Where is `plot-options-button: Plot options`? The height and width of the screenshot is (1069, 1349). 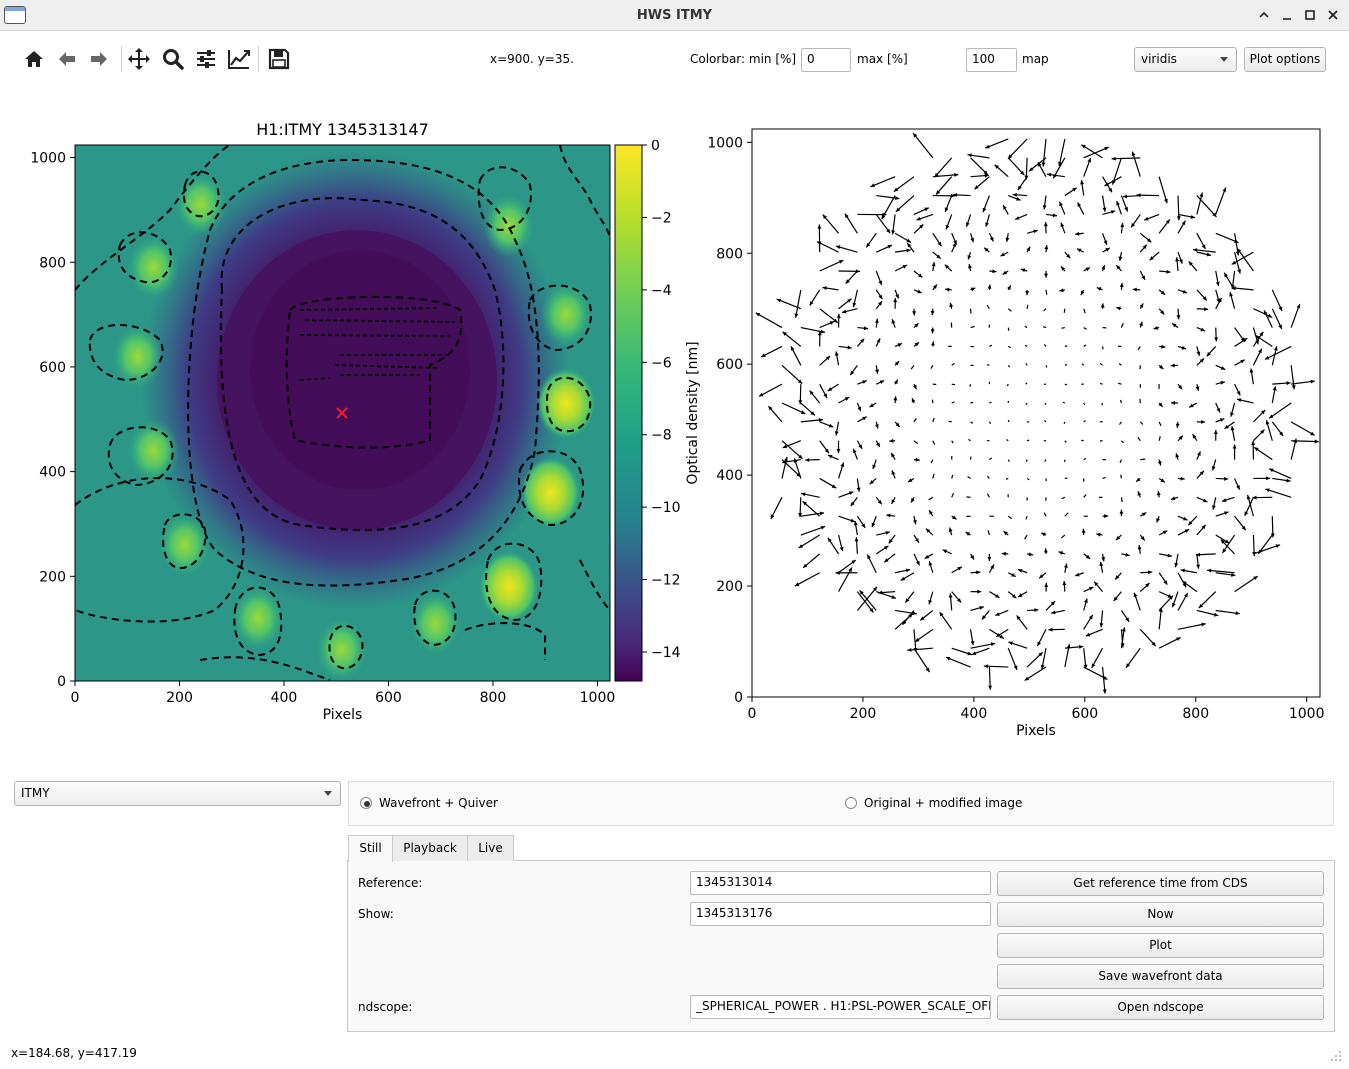
plot-options-button: Plot options is located at coordinates (1285, 59).